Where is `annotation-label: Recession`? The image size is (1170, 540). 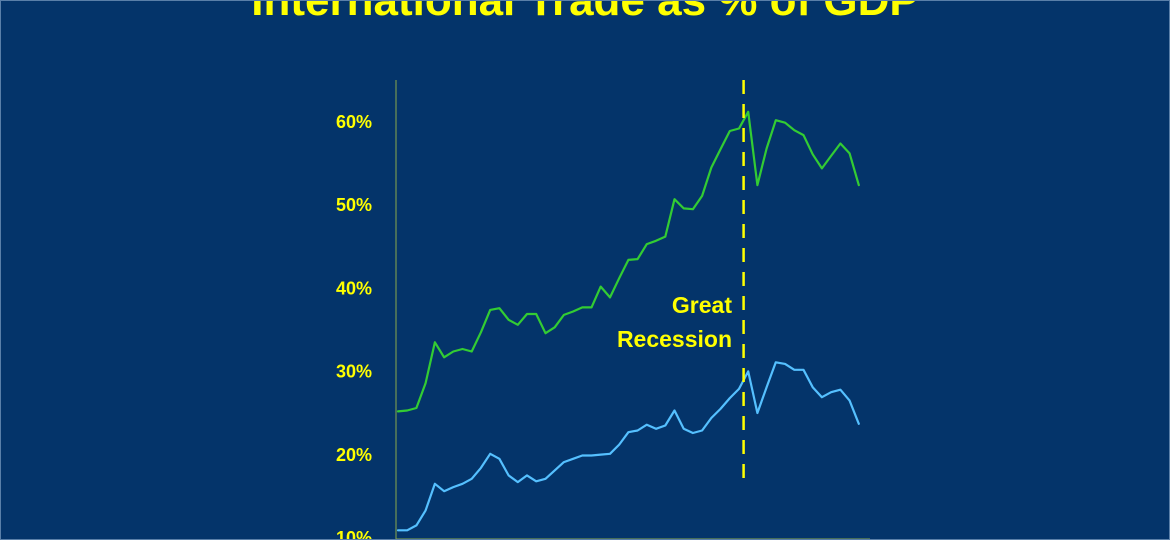 annotation-label: Recession is located at coordinates (674, 339).